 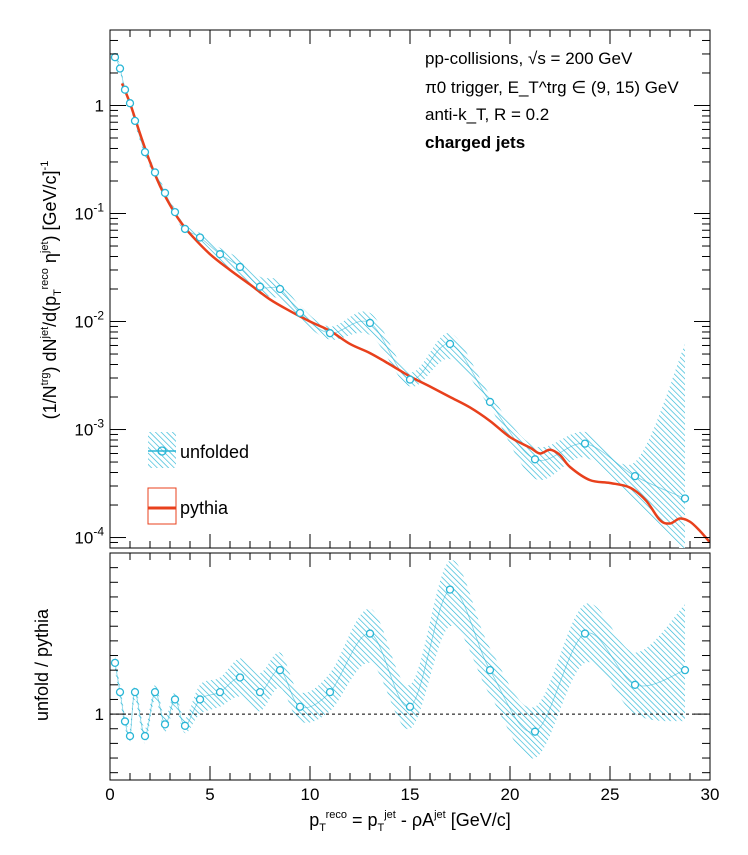 I want to click on top-y-tick-label: 1, so click(x=99, y=105).